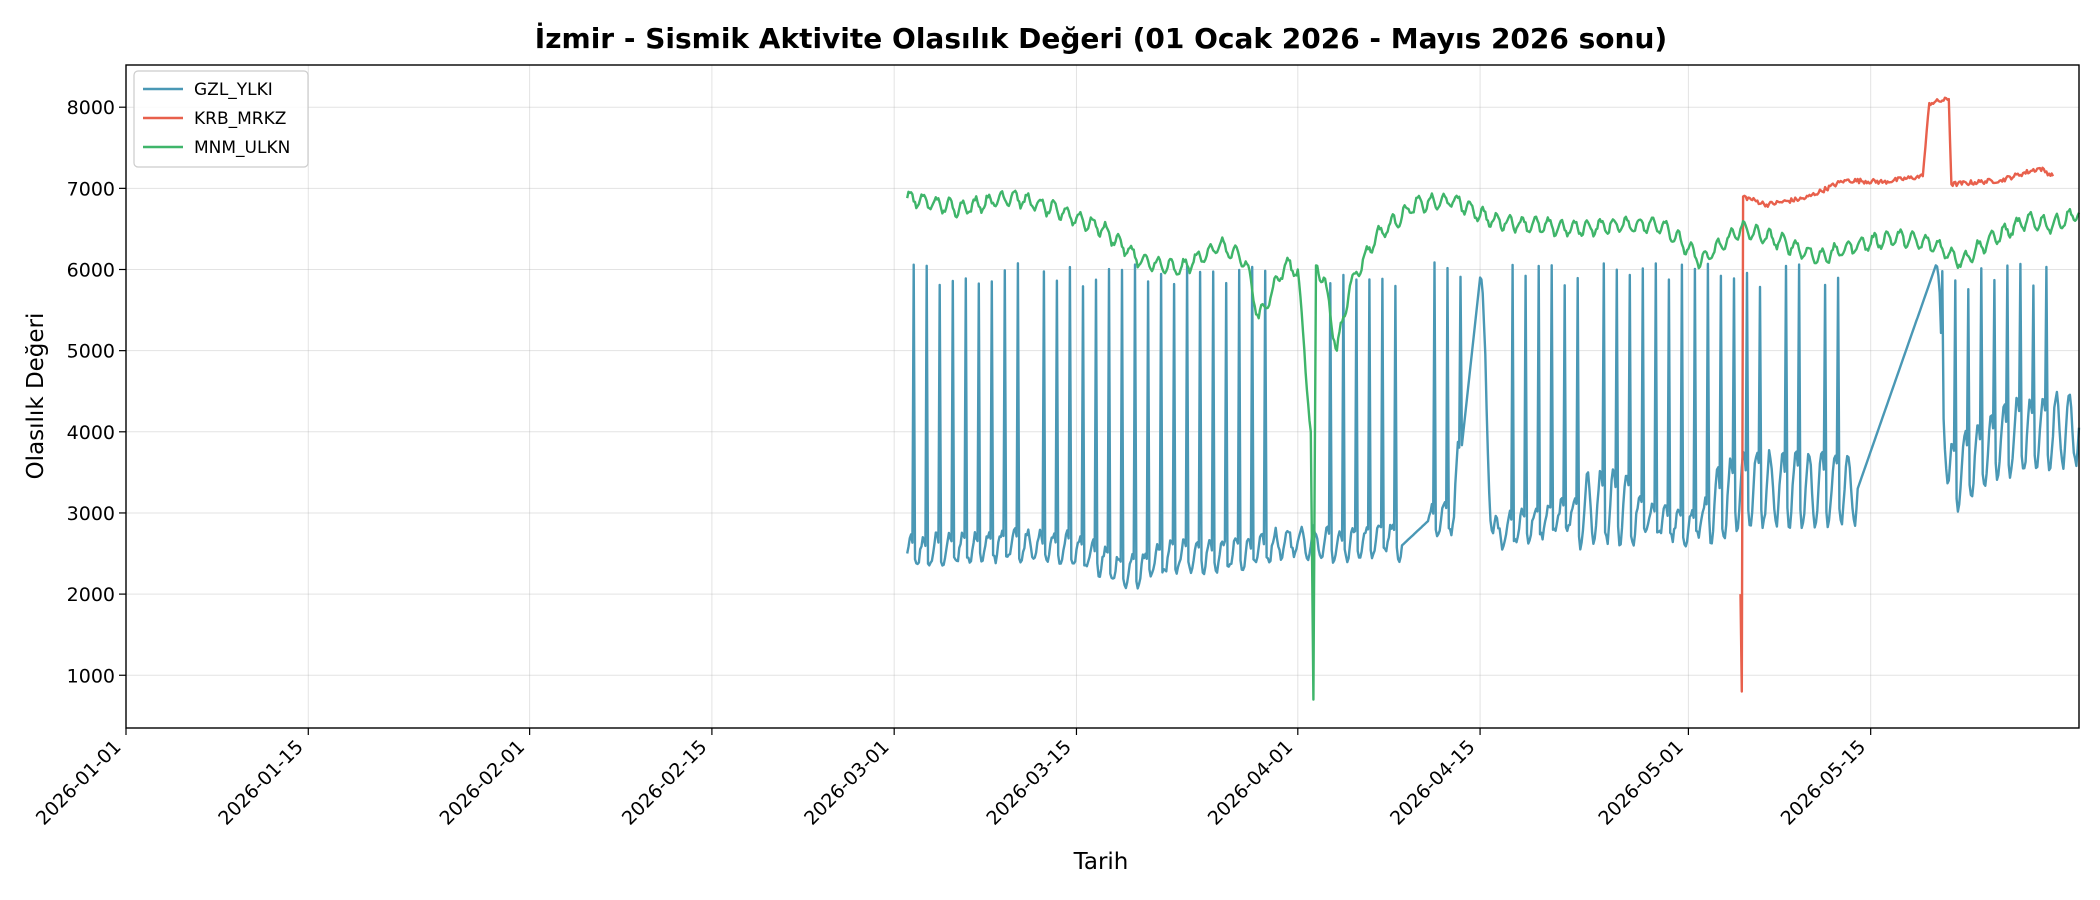 The height and width of the screenshot is (900, 2100). What do you see at coordinates (1897, 394) in the screenshot?
I see `series-line-krb-mrkz` at bounding box center [1897, 394].